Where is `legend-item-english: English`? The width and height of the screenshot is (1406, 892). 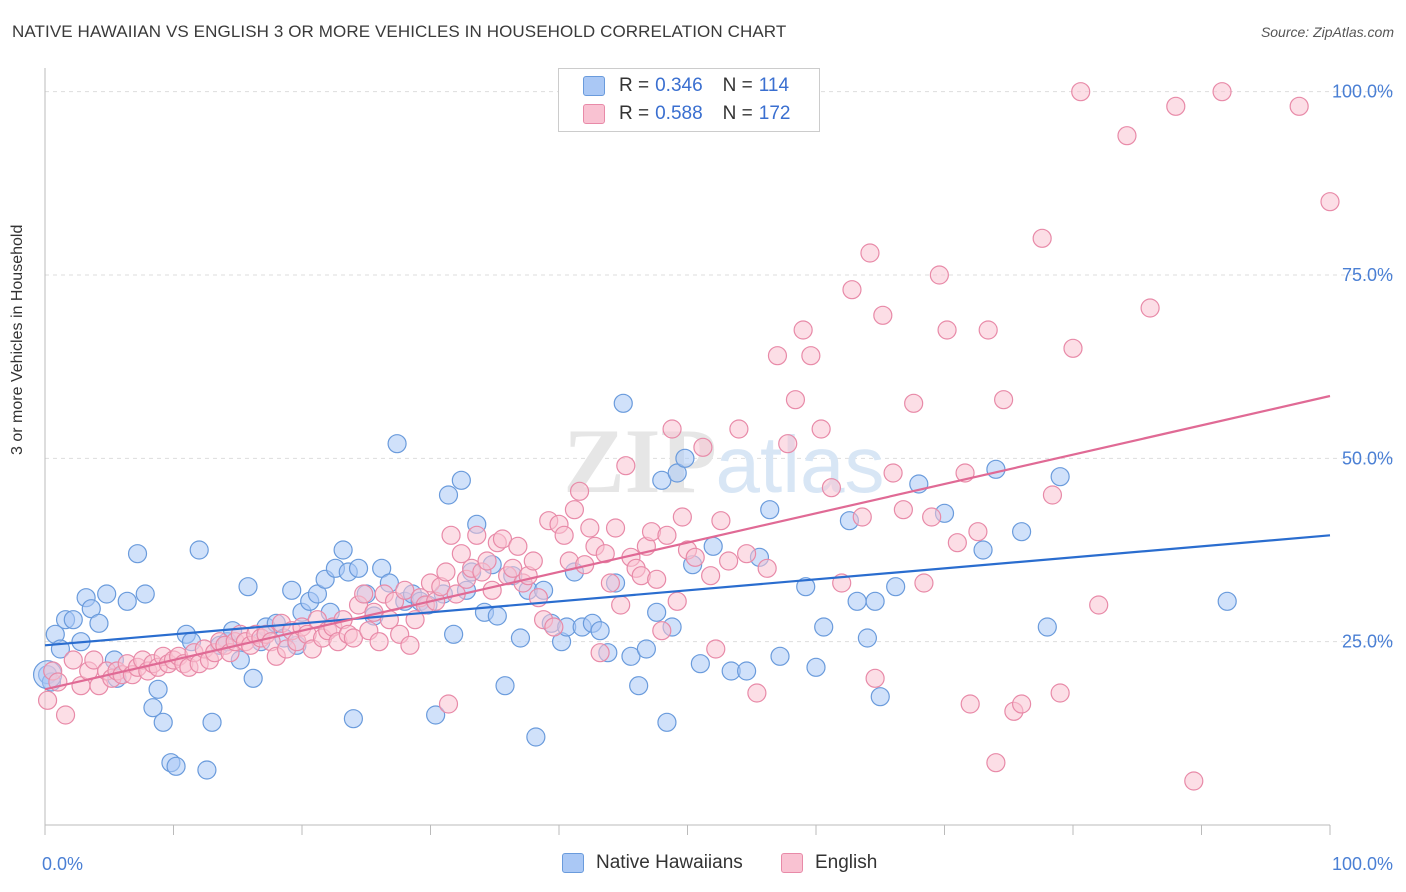 legend-item-english: English is located at coordinates (829, 863).